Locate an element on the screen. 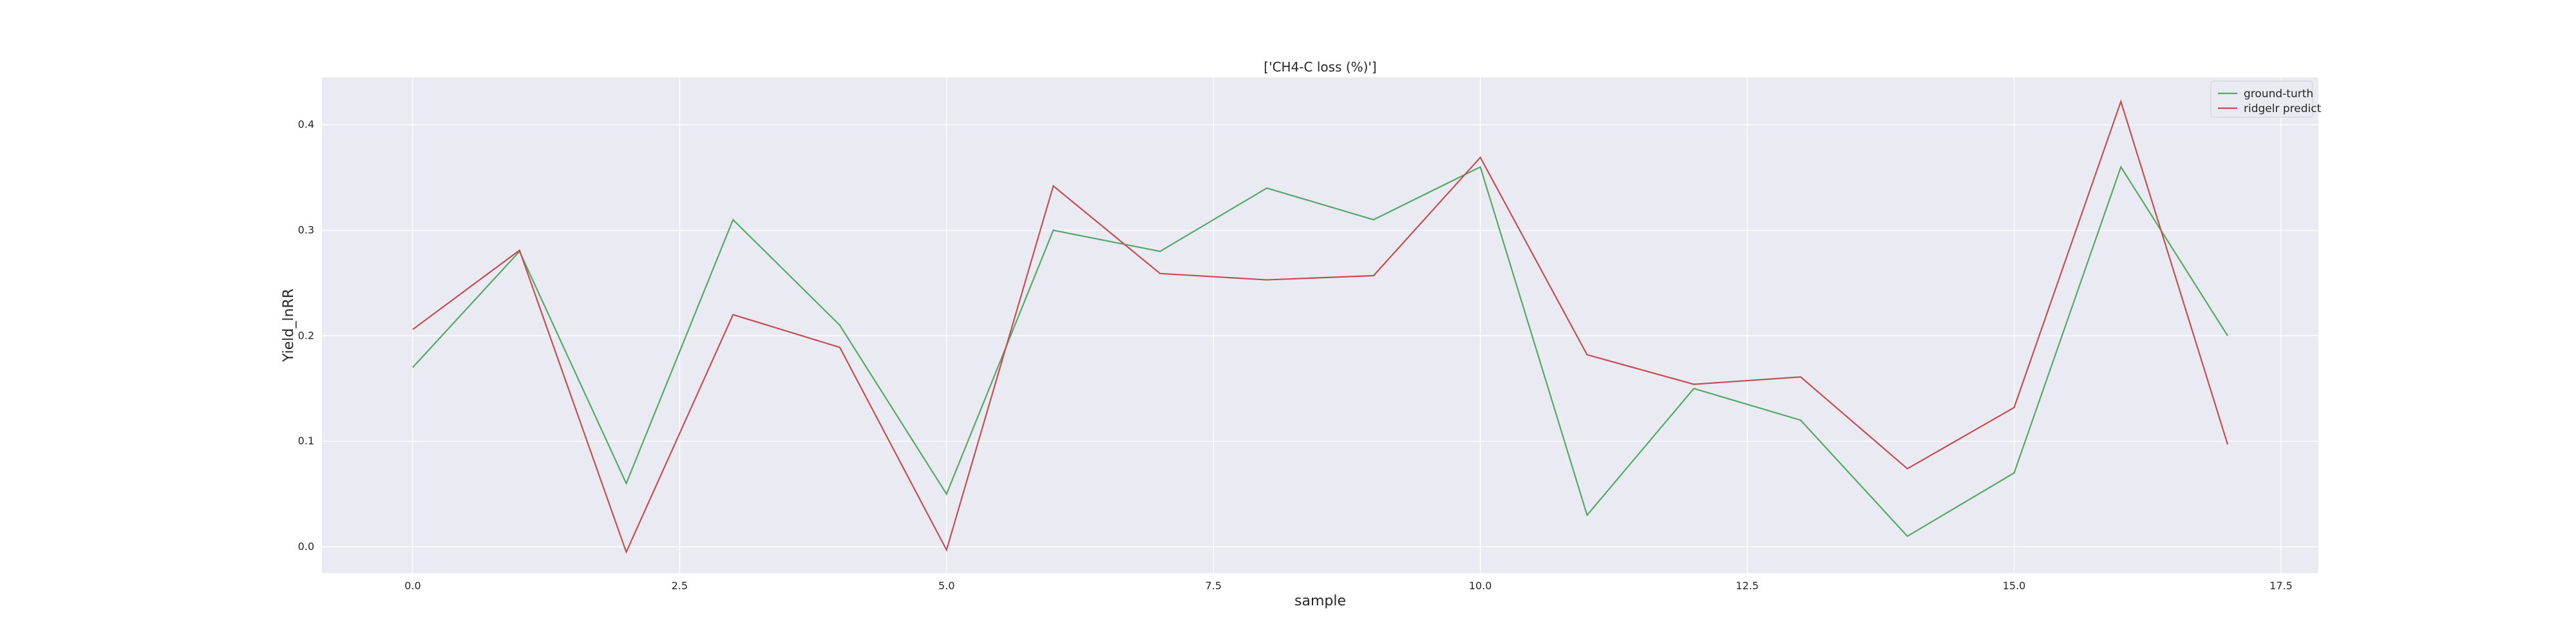 Image resolution: width=2576 pixels, height=644 pixels. legend: ground-turth ridgelr predict is located at coordinates (2266, 99).